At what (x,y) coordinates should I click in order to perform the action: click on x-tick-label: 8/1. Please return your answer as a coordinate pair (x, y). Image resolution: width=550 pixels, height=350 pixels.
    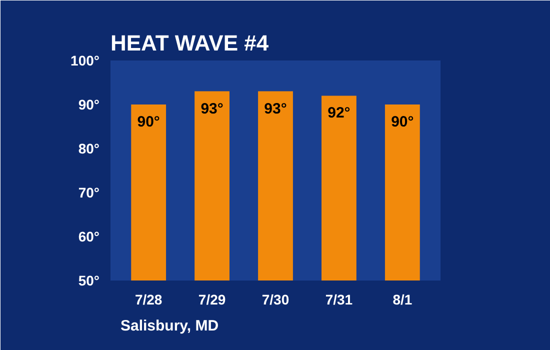
    Looking at the image, I should click on (402, 300).